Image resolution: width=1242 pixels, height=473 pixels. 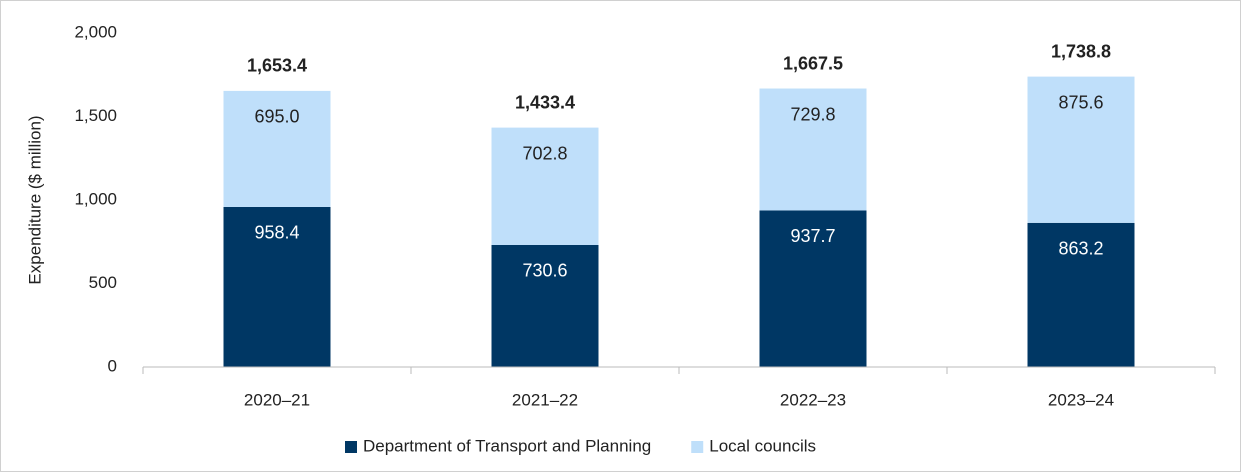 I want to click on x-tick-label: 2023–24, so click(x=1081, y=399).